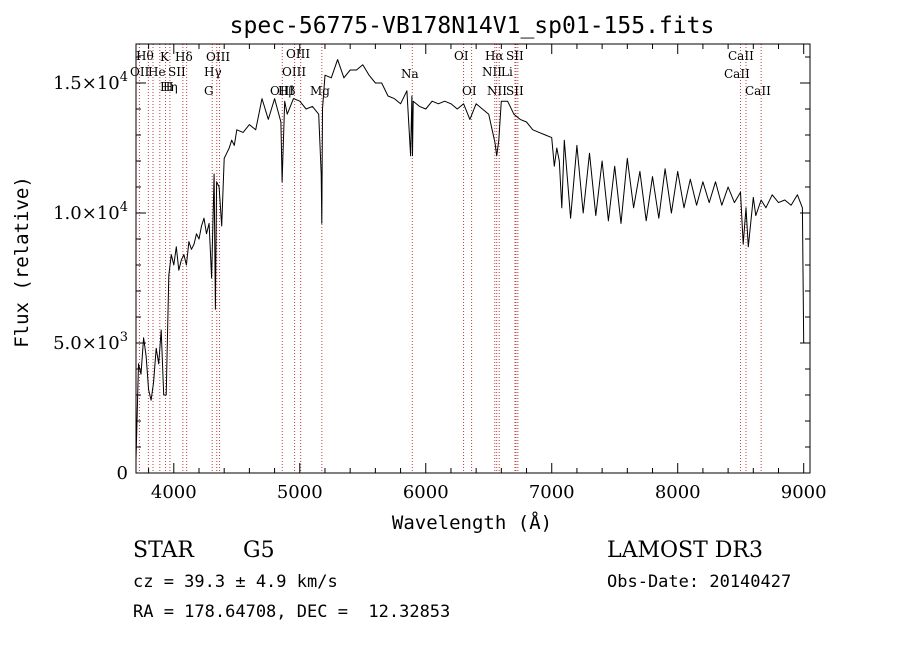 The image size is (900, 649). Describe the element at coordinates (469, 91) in the screenshot. I see `line-label-18: OI` at that location.